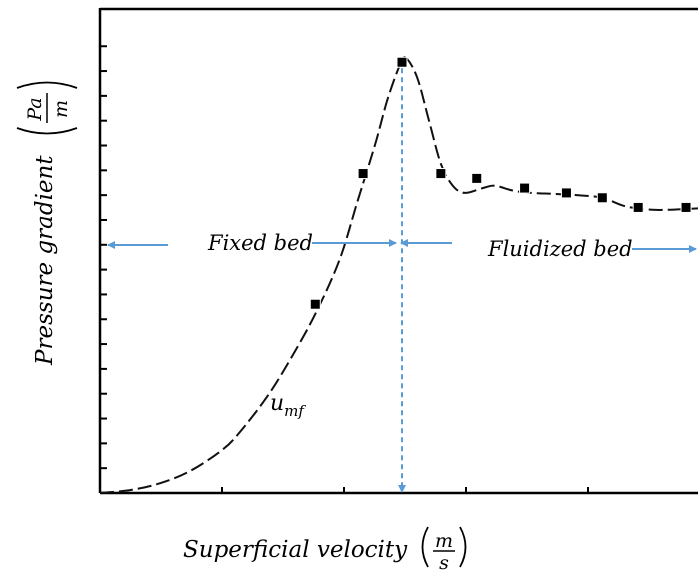  What do you see at coordinates (463, 547) in the screenshot?
I see `x-unit-paren-right` at bounding box center [463, 547].